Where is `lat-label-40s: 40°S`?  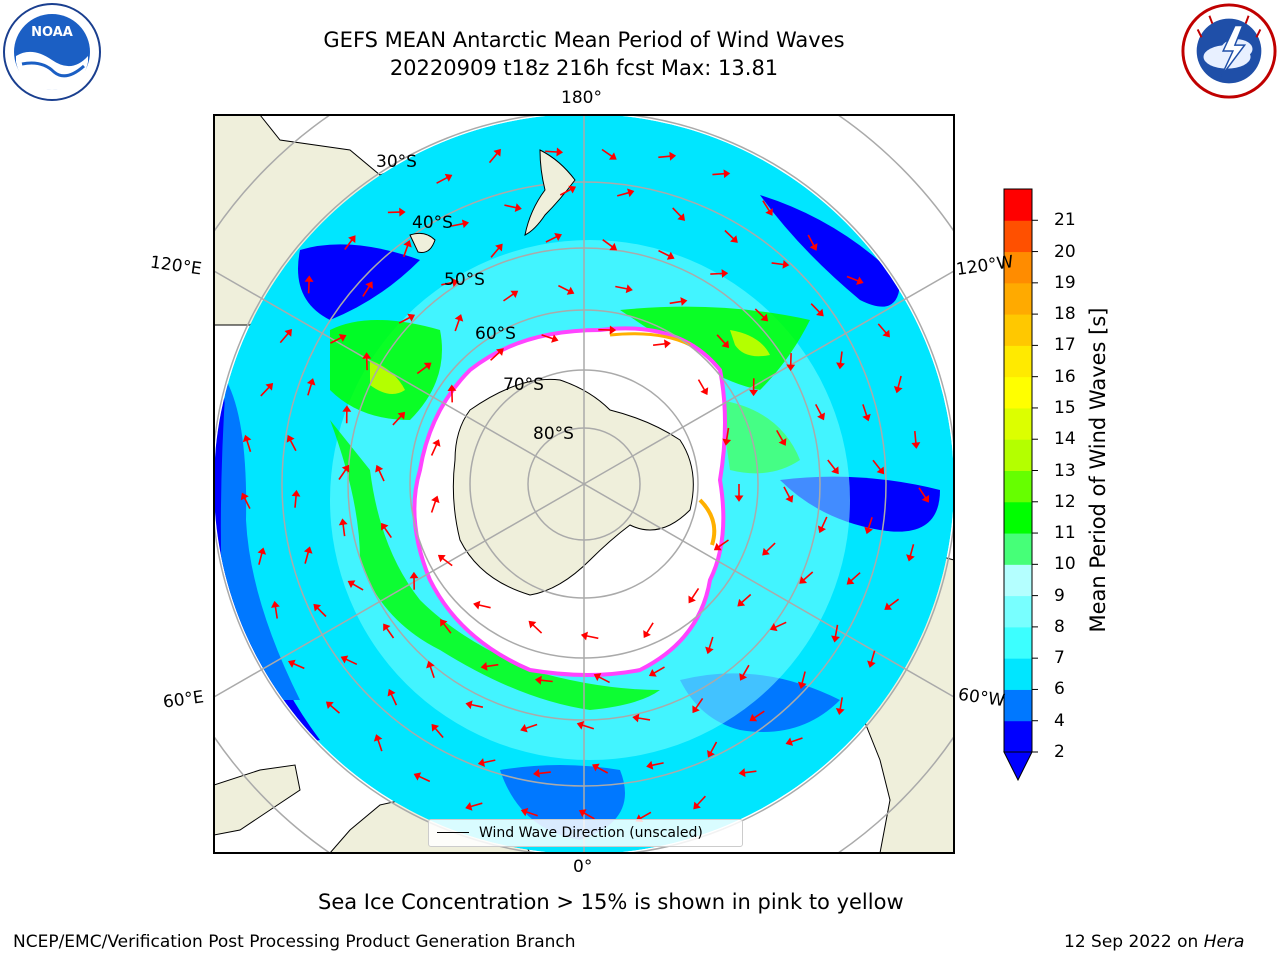 lat-label-40s: 40°S is located at coordinates (432, 223).